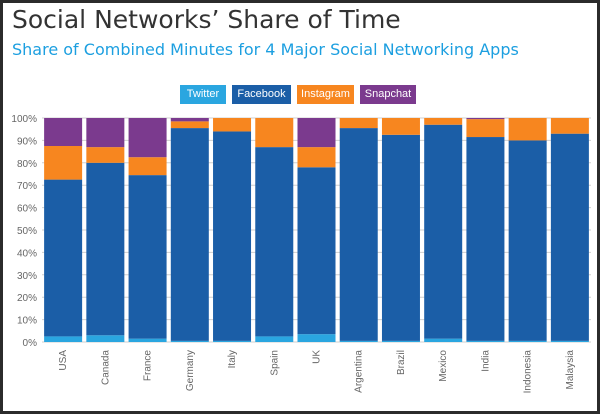 Image resolution: width=600 pixels, height=414 pixels. I want to click on y-tick-label: 70%, so click(27, 186).